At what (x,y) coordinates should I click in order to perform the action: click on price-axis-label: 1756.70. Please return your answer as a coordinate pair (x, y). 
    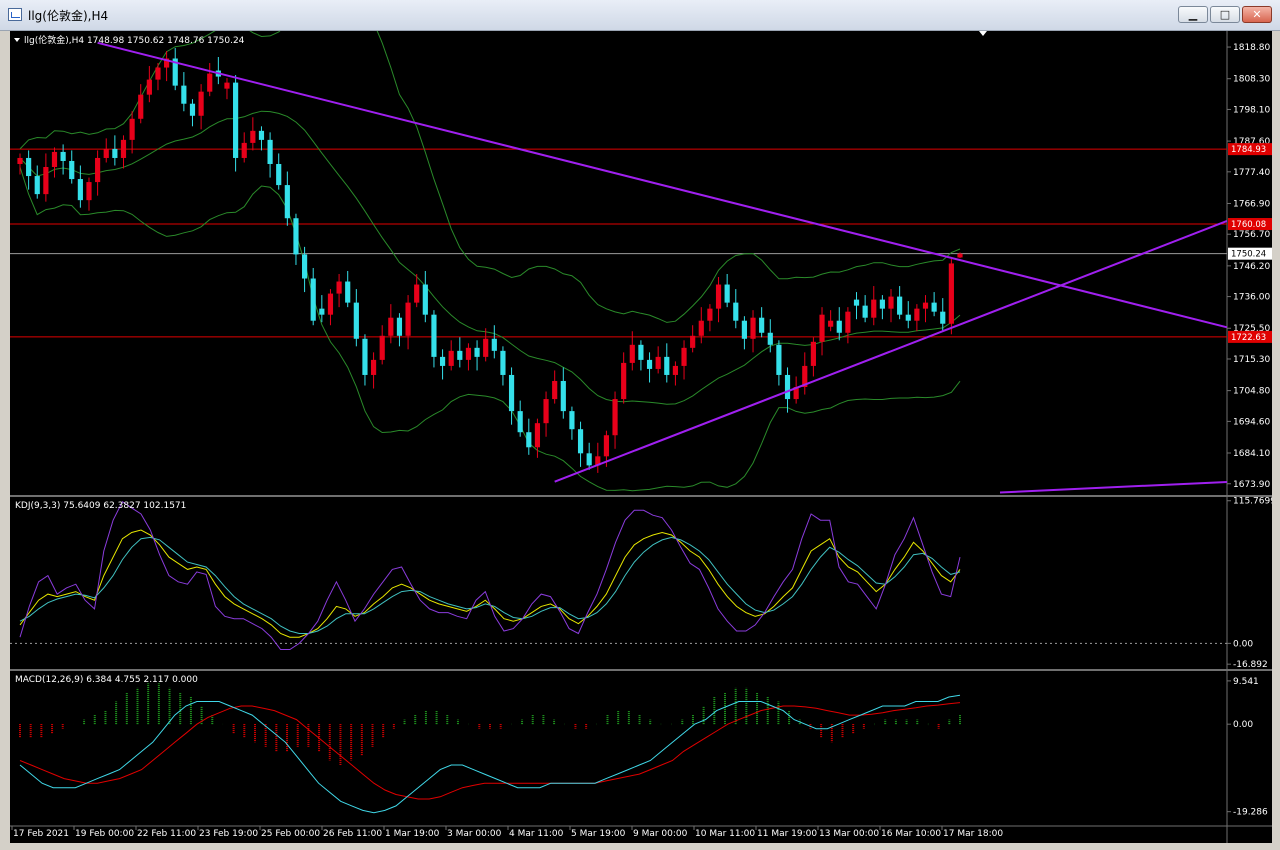
    Looking at the image, I should click on (1251, 235).